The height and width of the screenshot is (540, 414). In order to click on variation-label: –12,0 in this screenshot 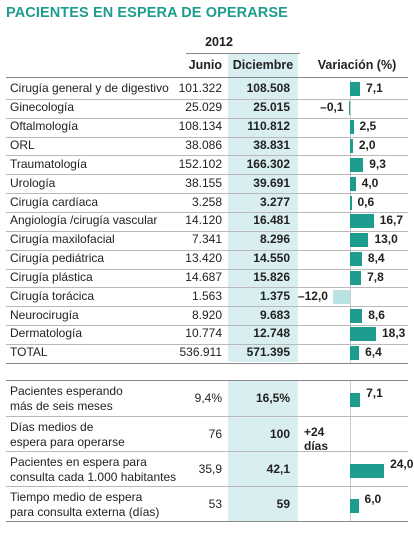, I will do `click(312, 295)`.